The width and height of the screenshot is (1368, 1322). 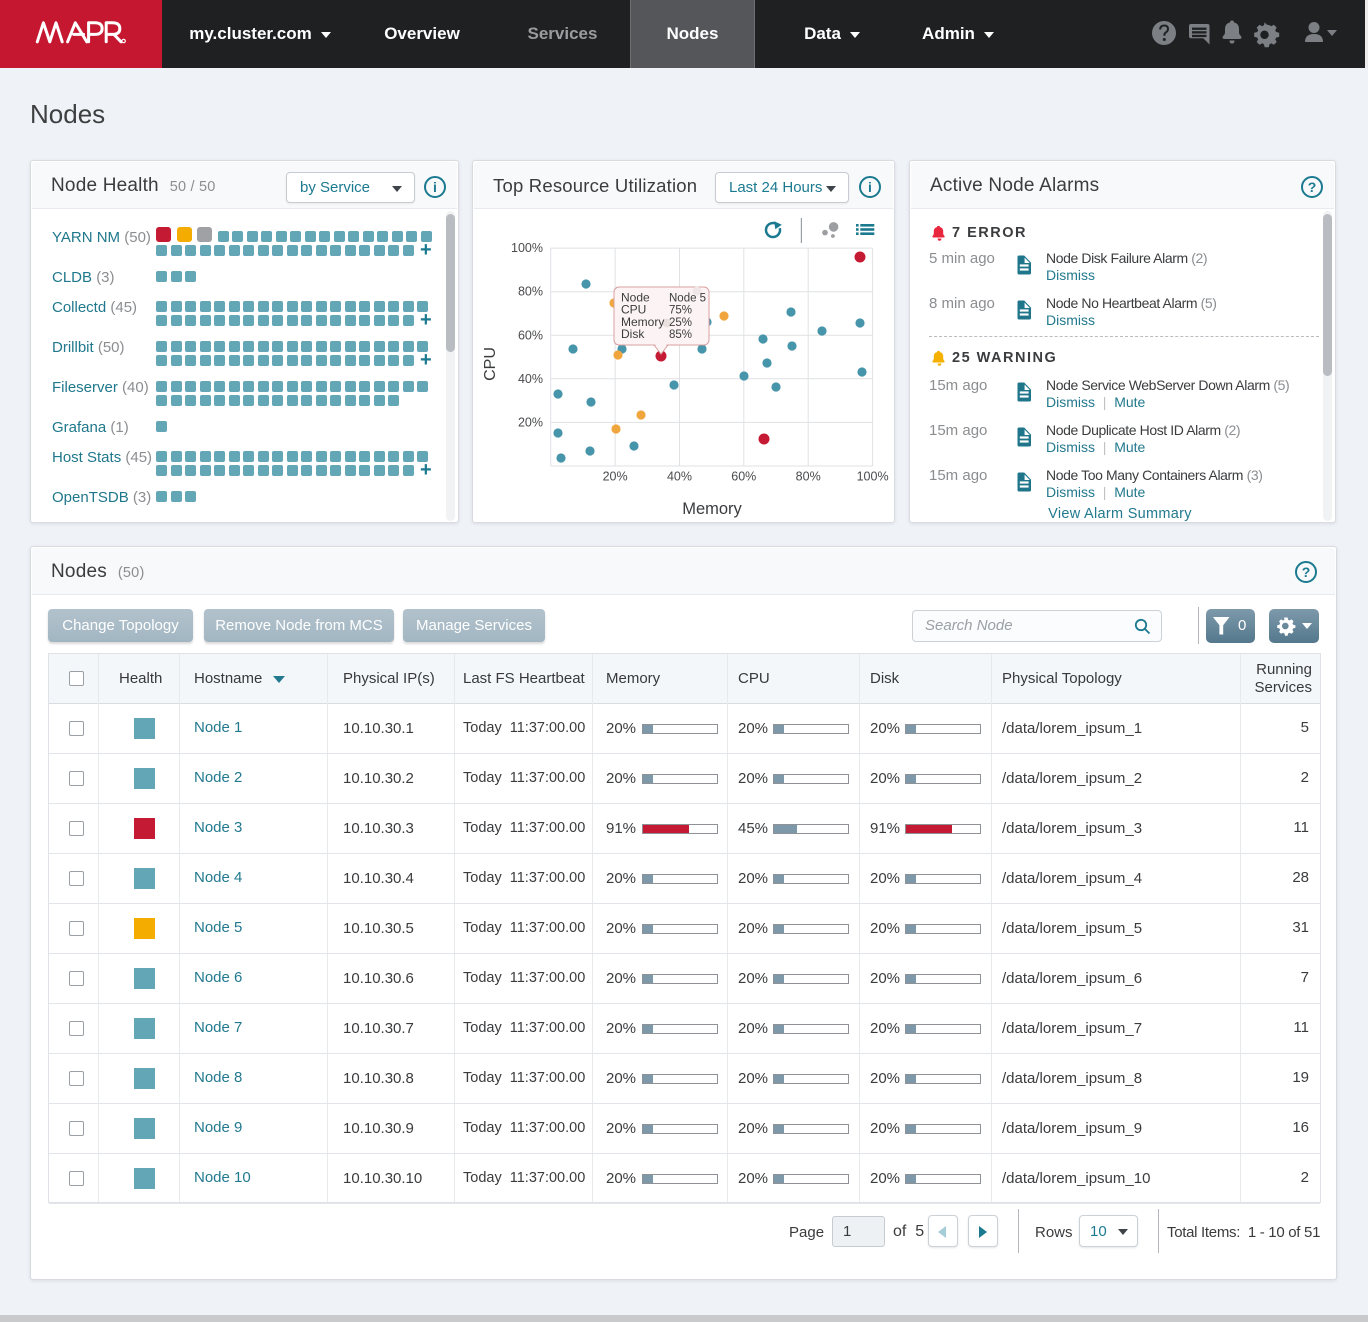 What do you see at coordinates (680, 323) in the screenshot?
I see `svg-text: 25%` at bounding box center [680, 323].